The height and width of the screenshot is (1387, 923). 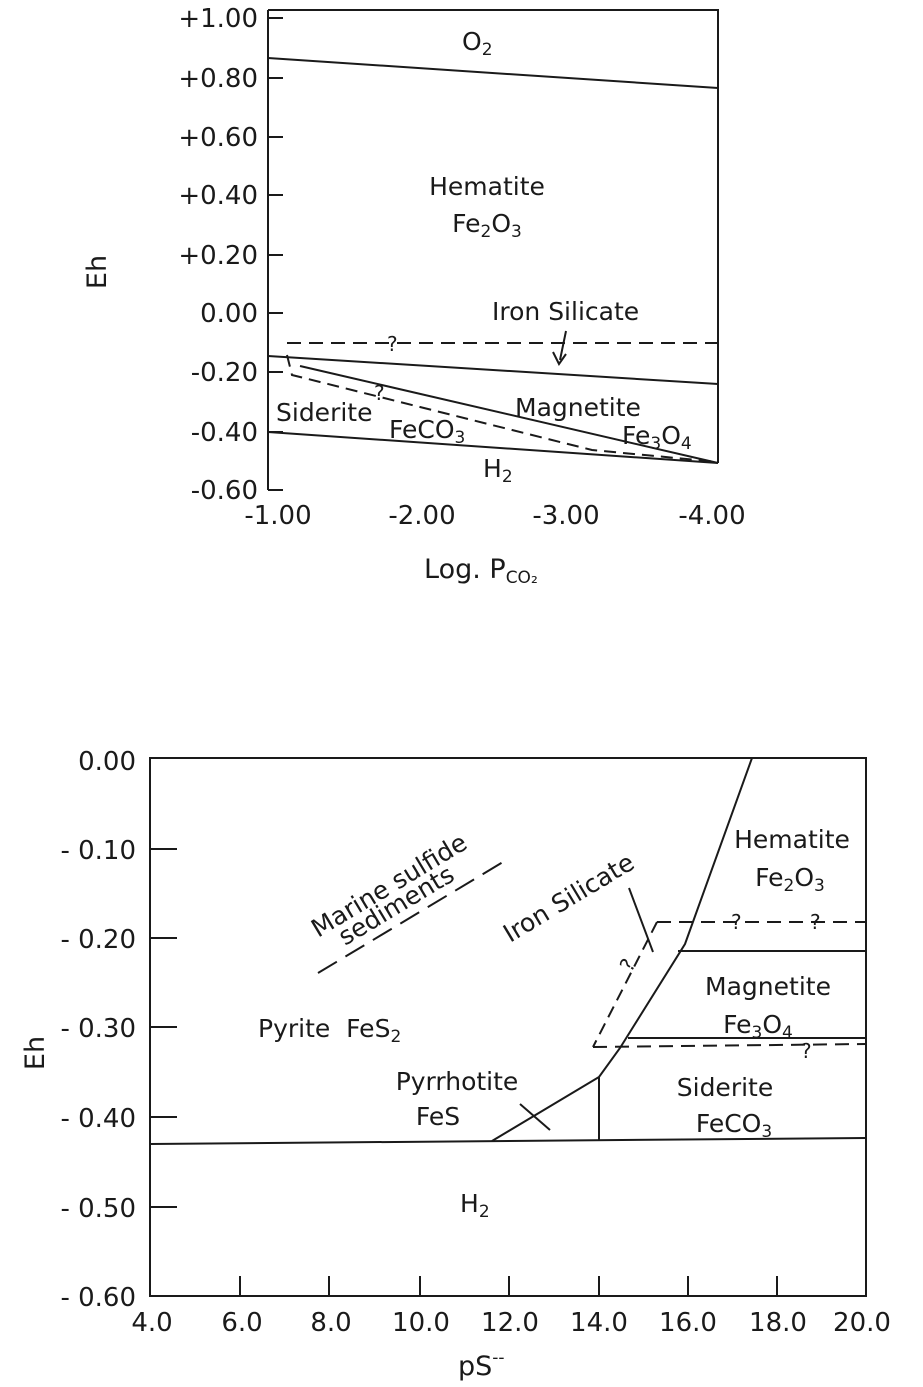 I want to click on bottom-siderite-formula: FeCO3, so click(x=734, y=1125).